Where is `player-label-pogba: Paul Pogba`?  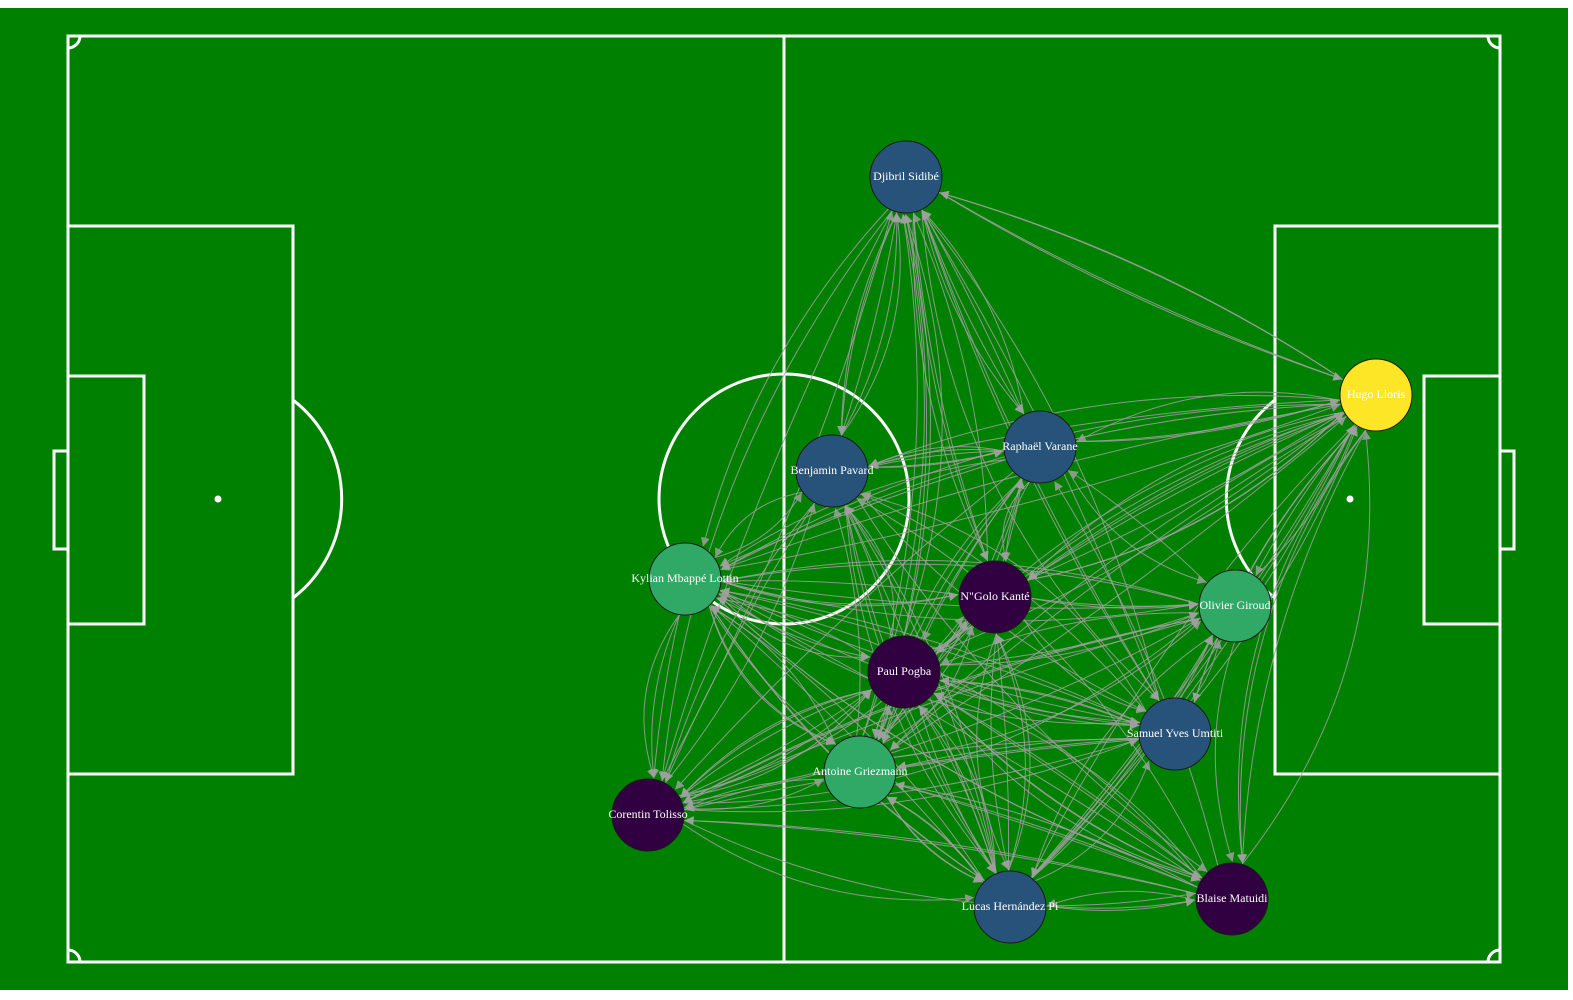 player-label-pogba: Paul Pogba is located at coordinates (904, 671).